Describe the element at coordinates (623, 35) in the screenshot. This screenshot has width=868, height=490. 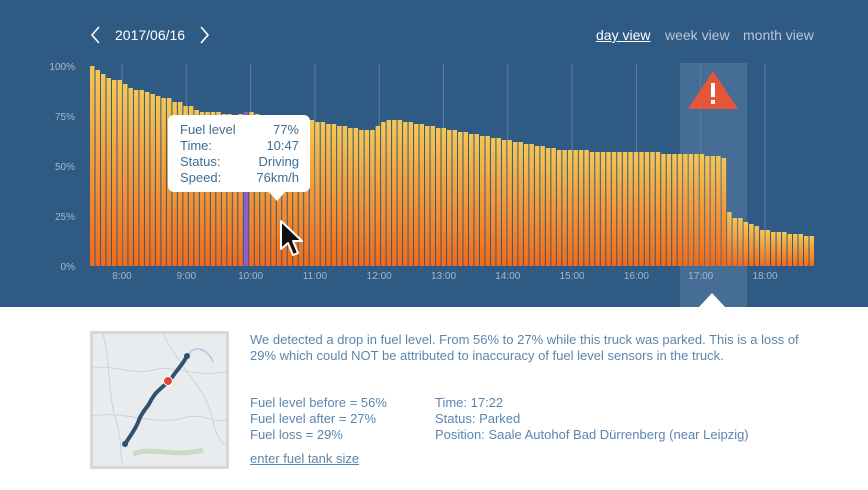
I see `tab-day-view: day view` at that location.